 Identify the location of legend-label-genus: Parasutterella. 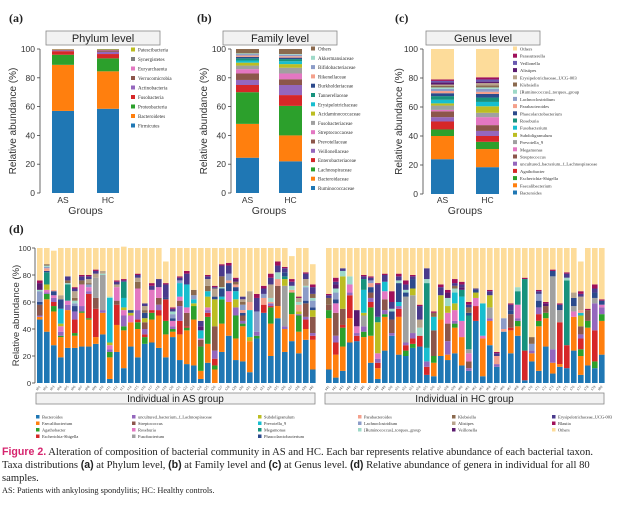
(532, 56).